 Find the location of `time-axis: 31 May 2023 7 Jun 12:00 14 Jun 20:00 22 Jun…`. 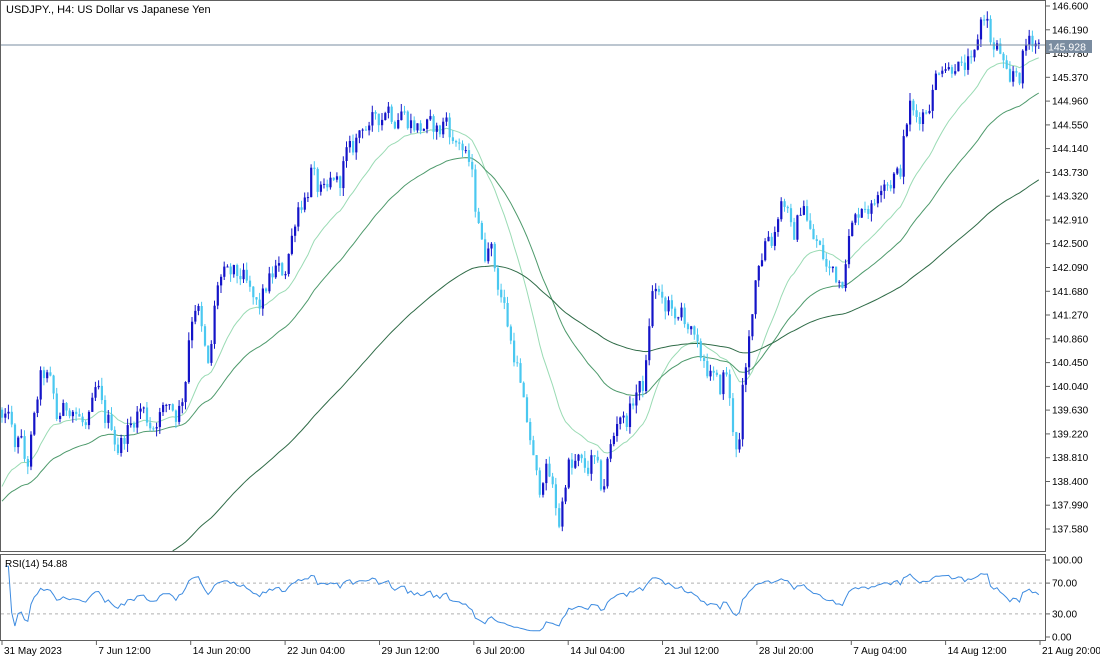

time-axis: 31 May 2023 7 Jun 12:00 14 Jun 20:00 22 Jun… is located at coordinates (550, 649).